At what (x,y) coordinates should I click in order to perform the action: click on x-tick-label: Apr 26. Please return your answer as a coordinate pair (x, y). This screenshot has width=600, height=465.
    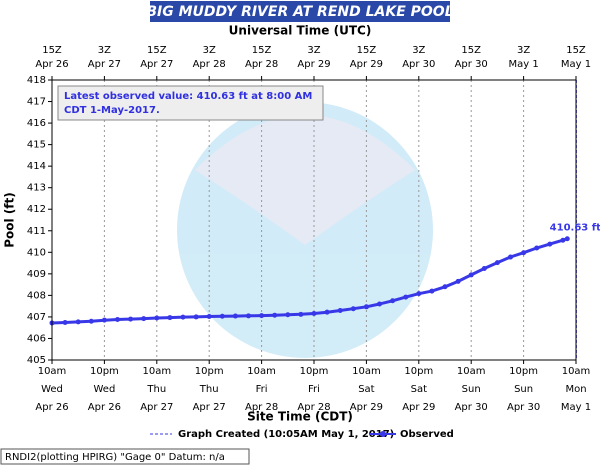
    Looking at the image, I should click on (104, 407).